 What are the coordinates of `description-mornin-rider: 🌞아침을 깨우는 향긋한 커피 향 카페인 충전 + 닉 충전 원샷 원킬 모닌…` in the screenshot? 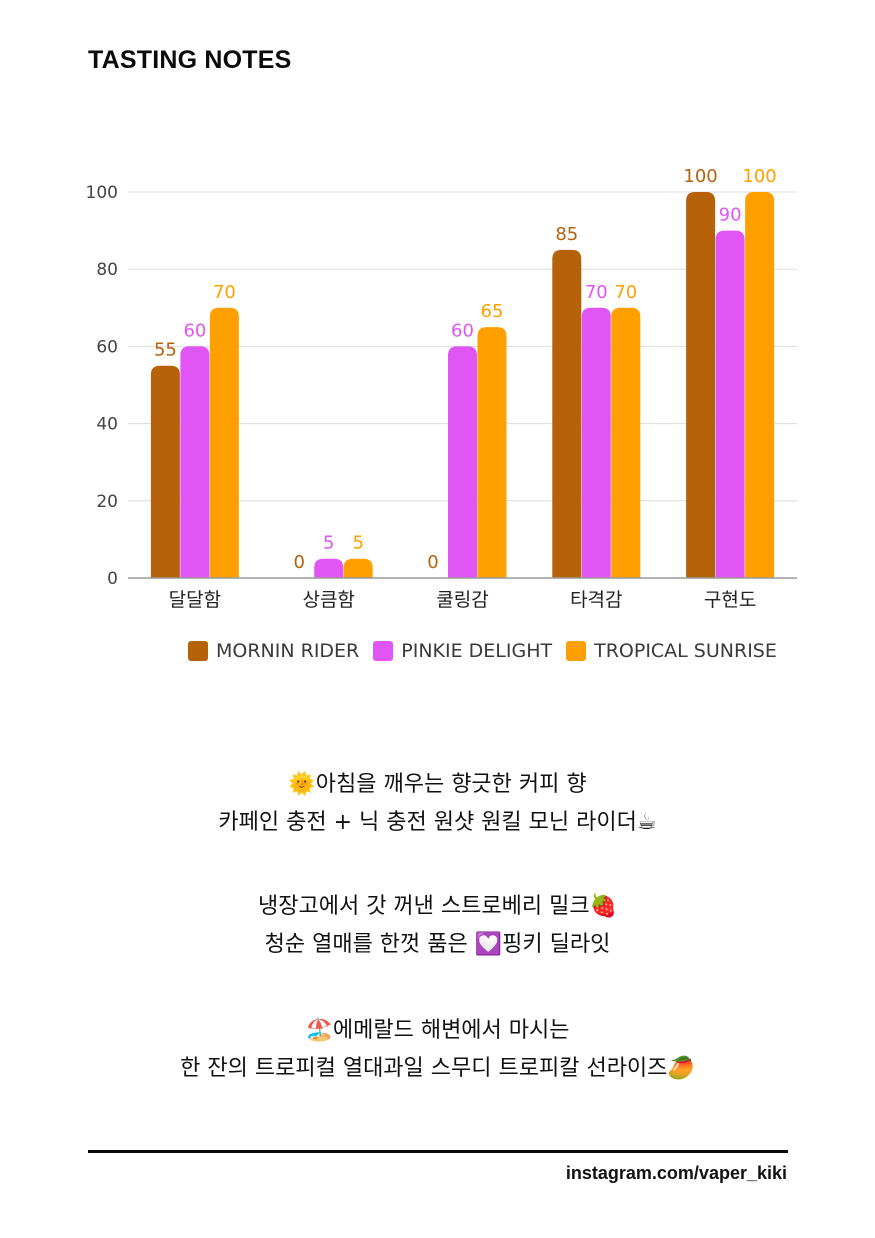 It's located at (437, 804).